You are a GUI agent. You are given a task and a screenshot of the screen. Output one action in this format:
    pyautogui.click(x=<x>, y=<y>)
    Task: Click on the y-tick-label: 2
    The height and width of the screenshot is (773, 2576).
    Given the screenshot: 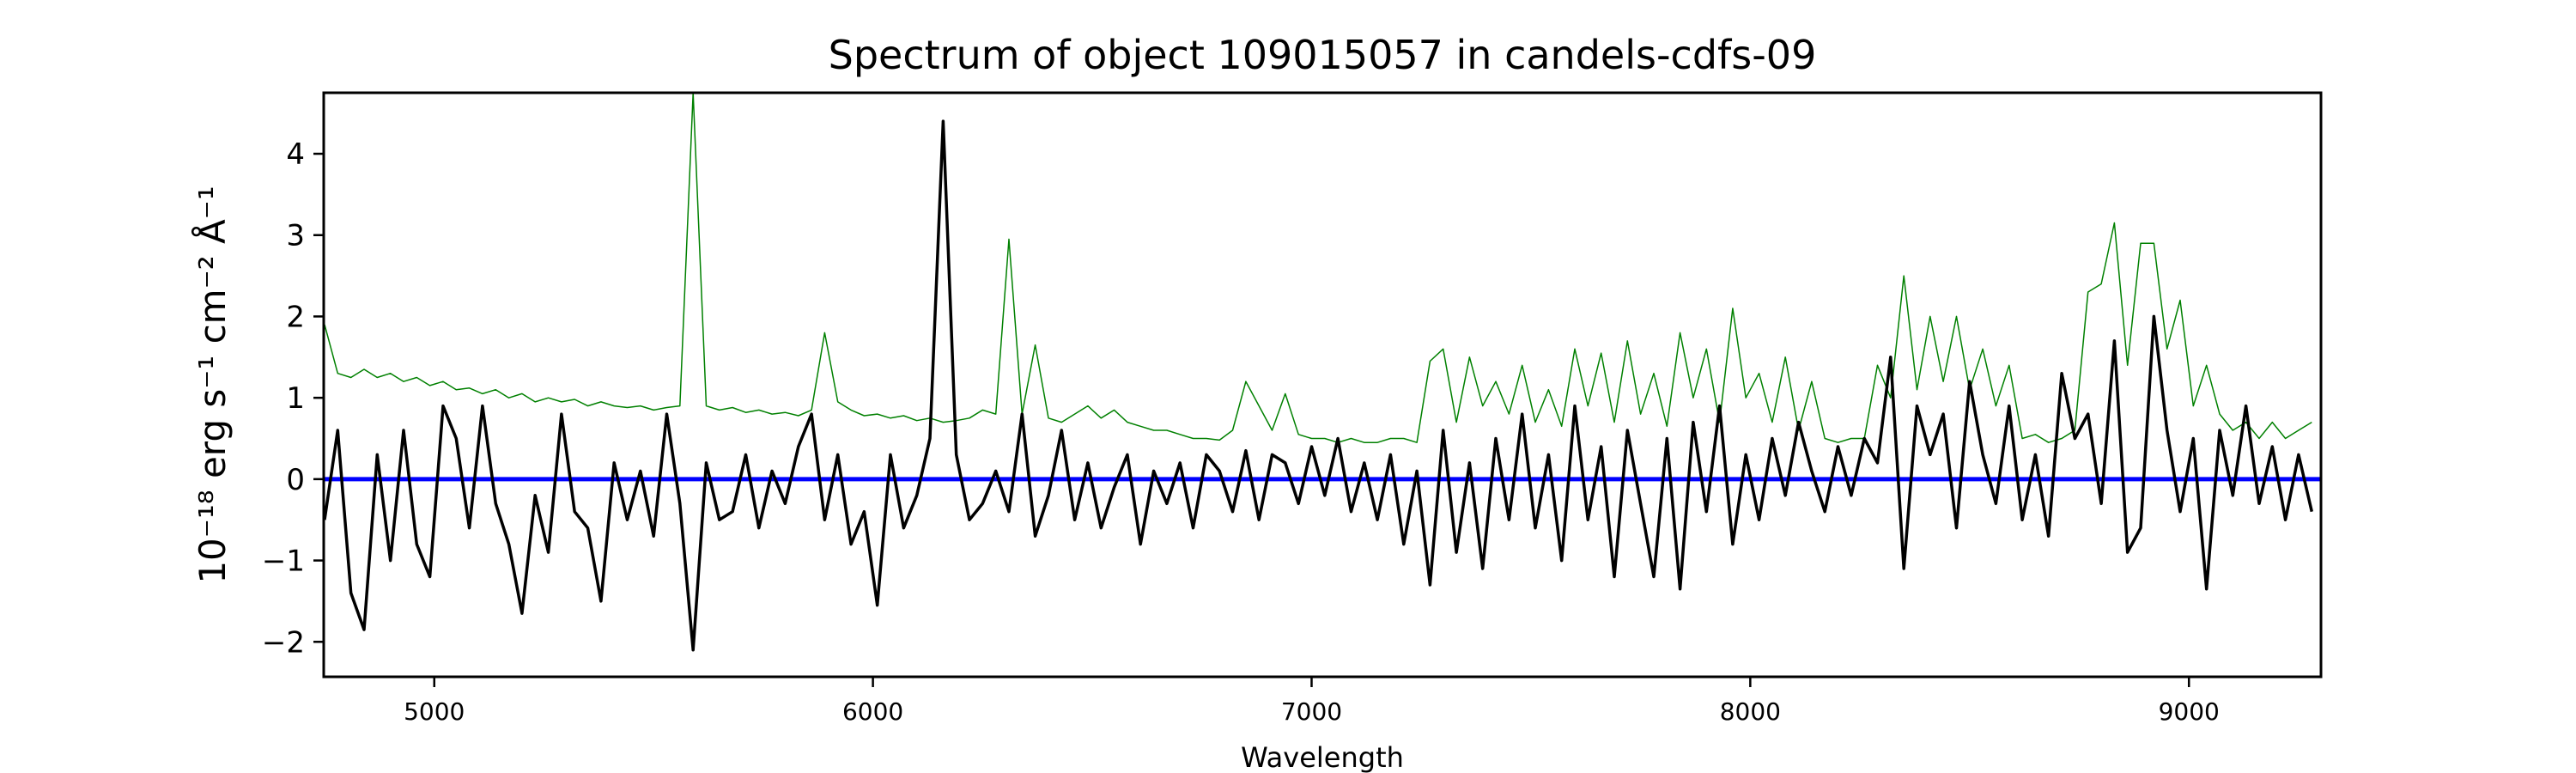 What is the action you would take?
    pyautogui.click(x=295, y=317)
    